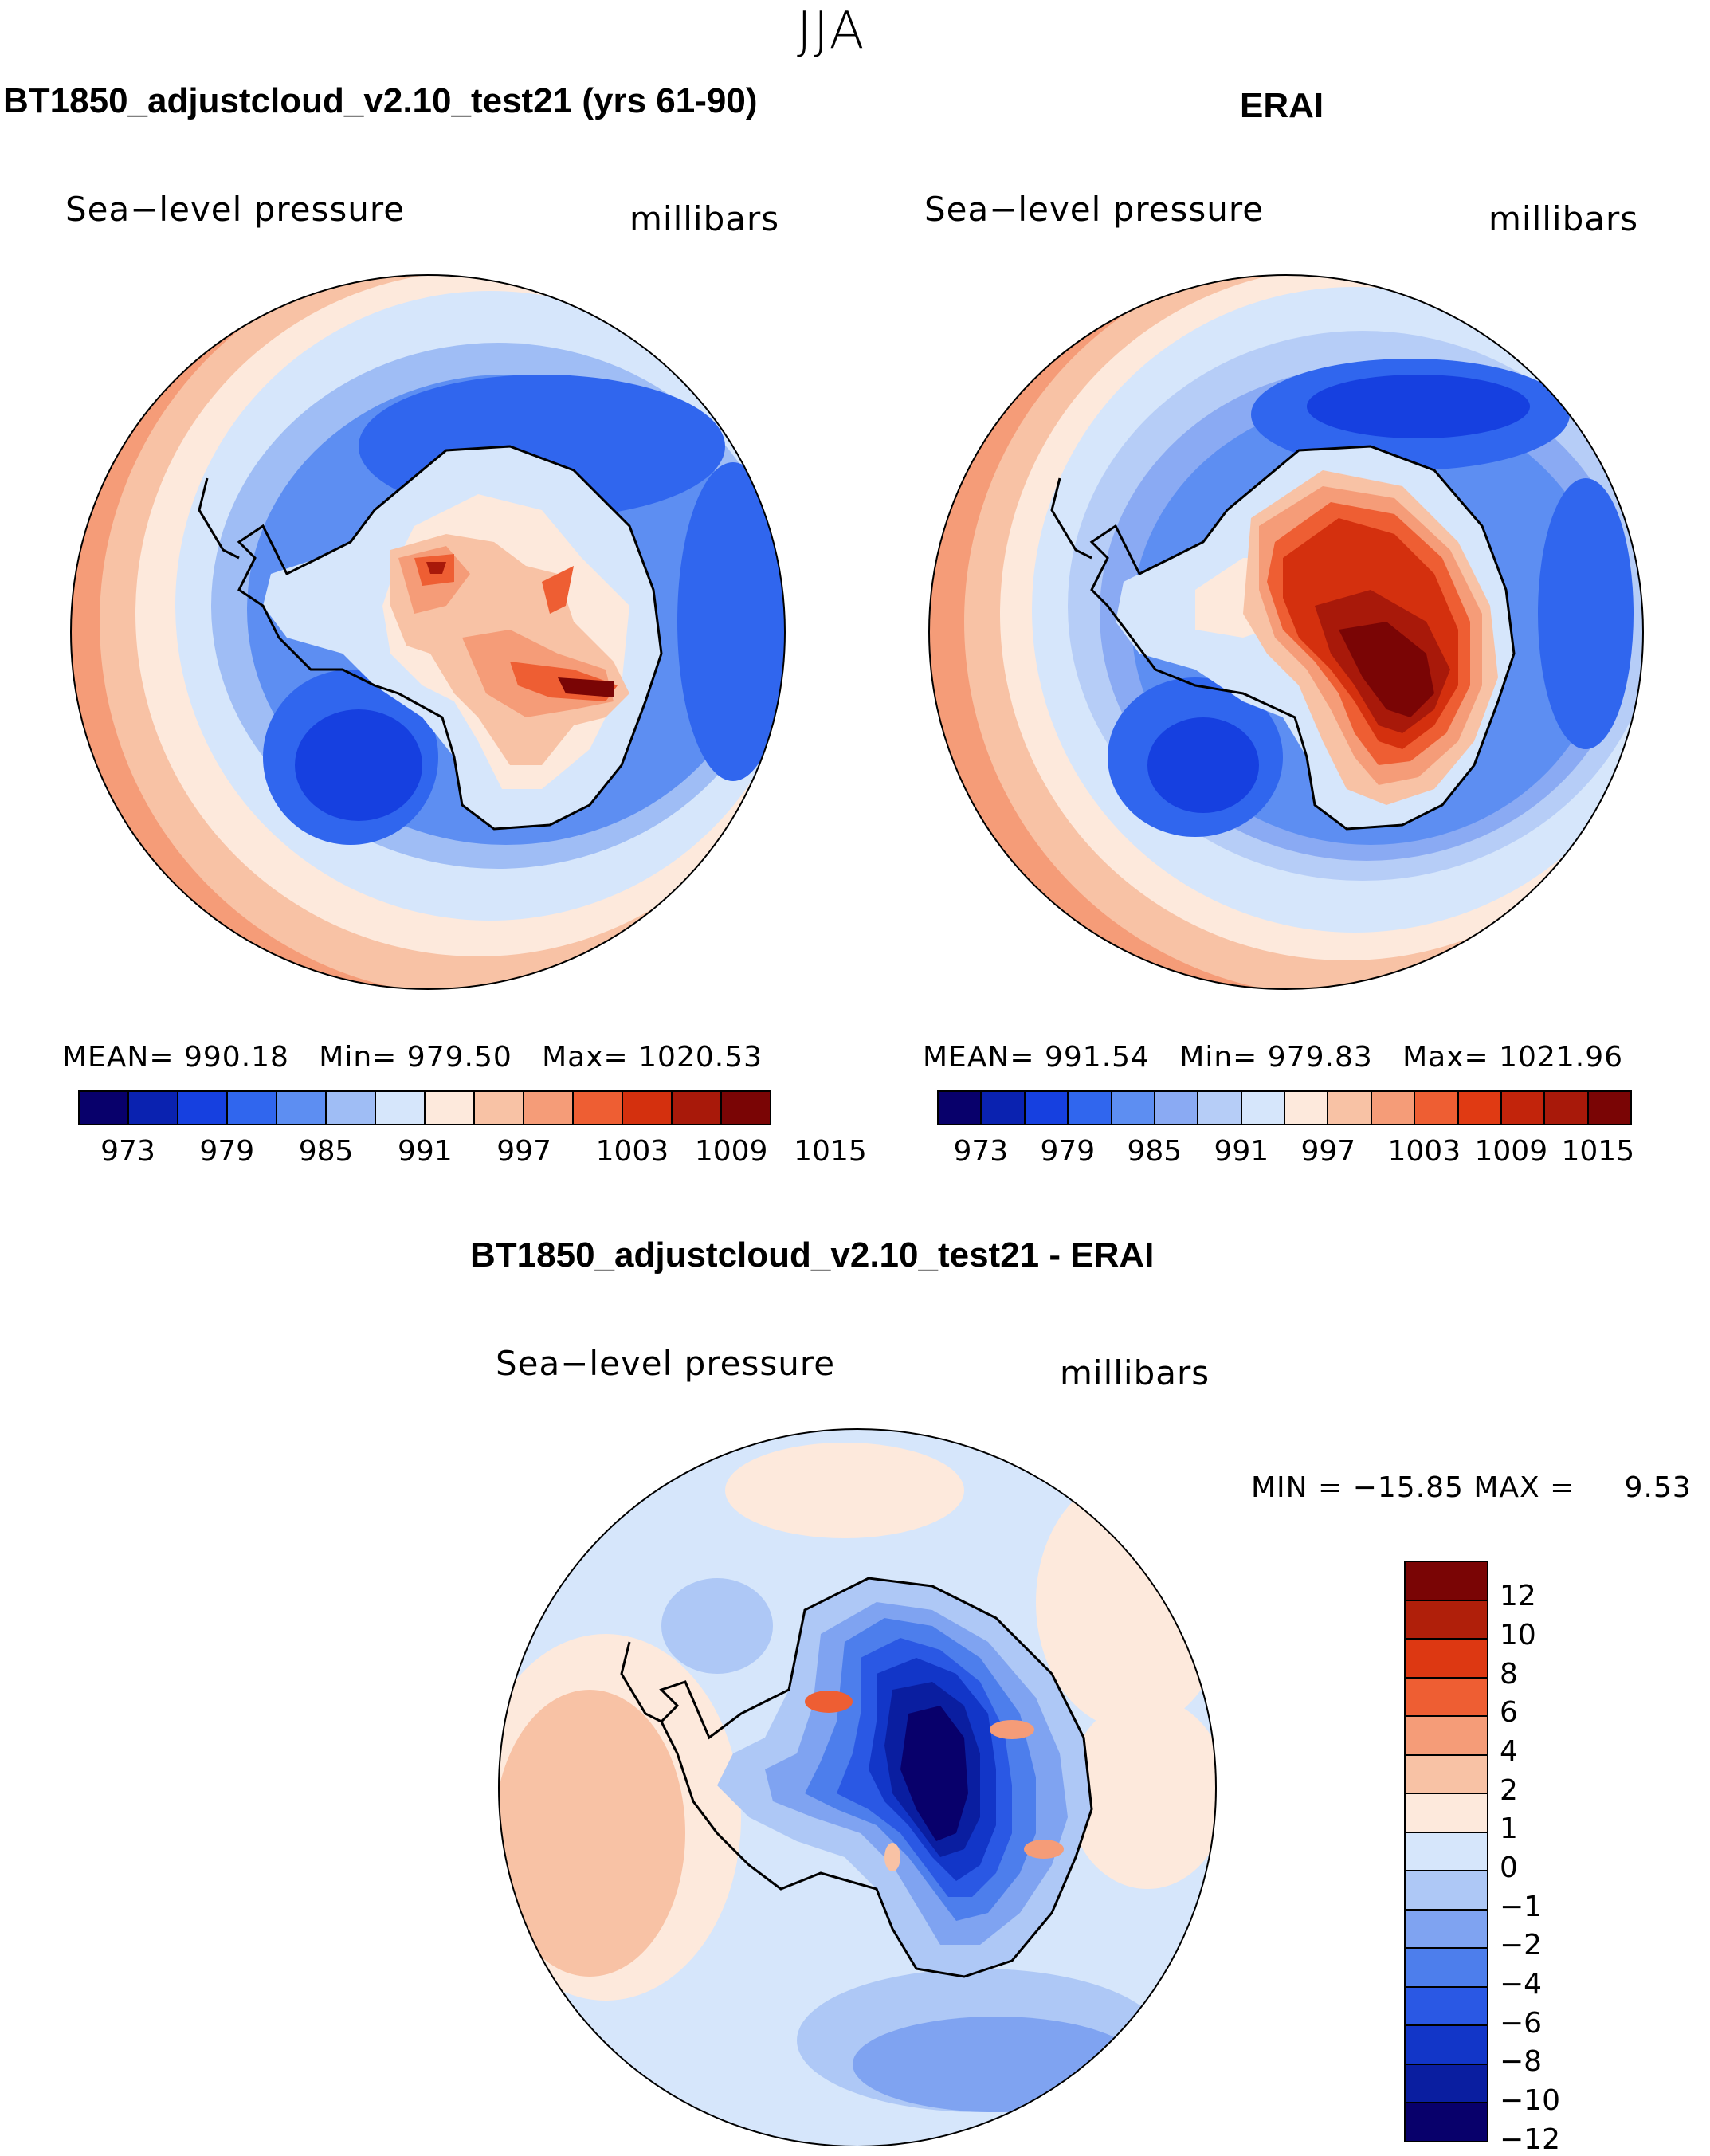  I want to click on panel-2-stats: MEAN= 991.54 Min= 979.83 Max= 1021.96, so click(1273, 1057).